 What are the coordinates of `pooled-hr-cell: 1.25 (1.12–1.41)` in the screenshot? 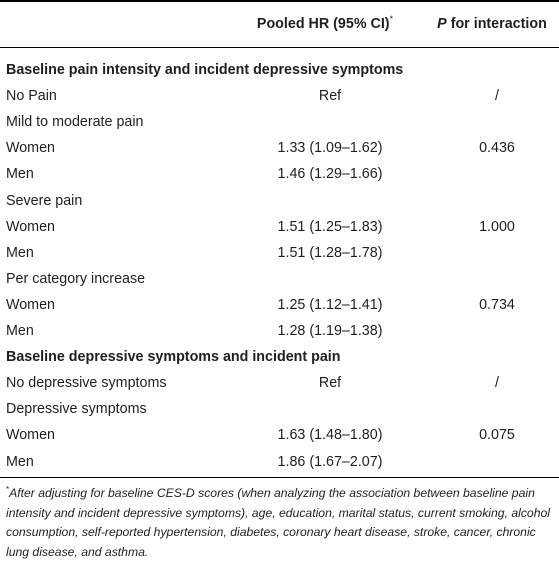 It's located at (330, 304).